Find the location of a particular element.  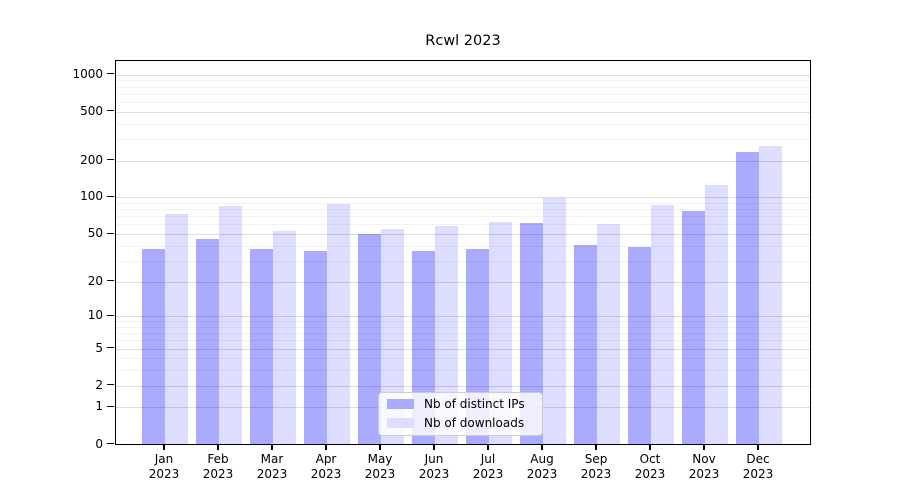

x-tick-year-may: 2023 is located at coordinates (380, 473).